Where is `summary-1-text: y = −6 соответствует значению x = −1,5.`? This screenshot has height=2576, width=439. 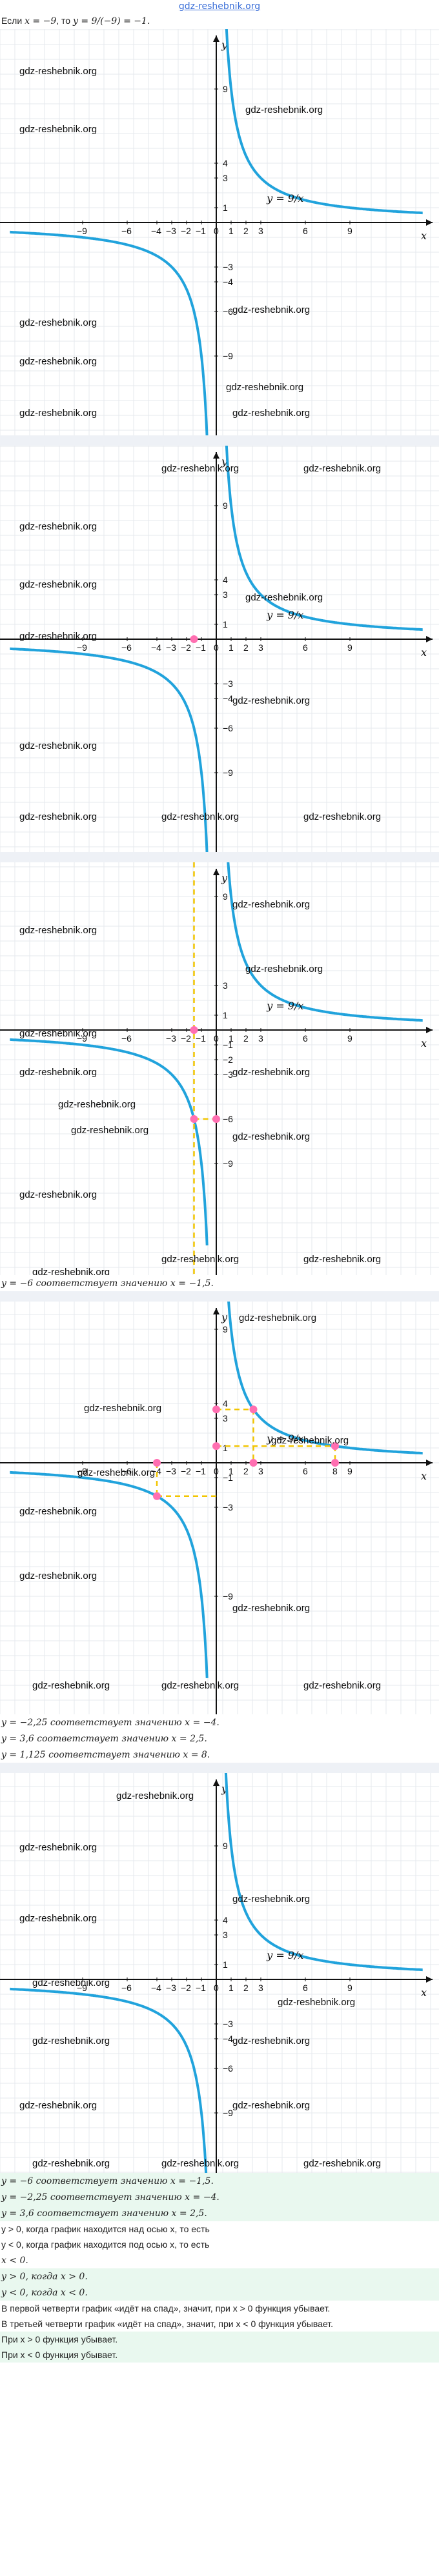
summary-1-text: y = −6 соответствует значению x = −1,5. is located at coordinates (107, 2181).